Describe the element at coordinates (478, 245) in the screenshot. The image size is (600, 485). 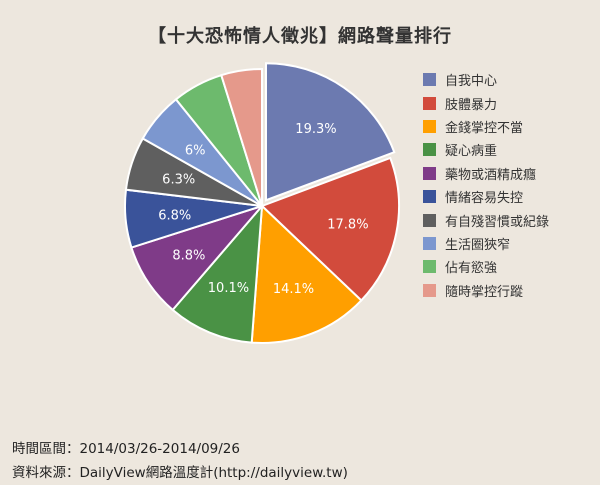
I see `legend-label: 生活圈狹窄` at that location.